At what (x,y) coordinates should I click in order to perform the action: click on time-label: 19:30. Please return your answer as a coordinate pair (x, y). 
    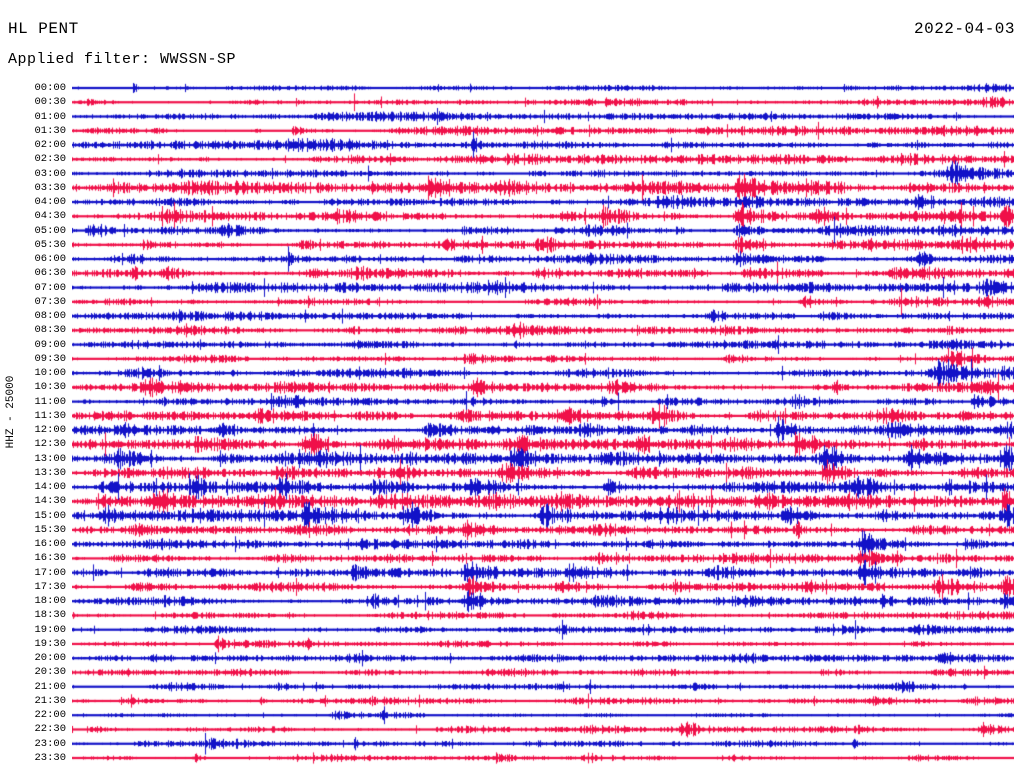
    Looking at the image, I should click on (50, 643).